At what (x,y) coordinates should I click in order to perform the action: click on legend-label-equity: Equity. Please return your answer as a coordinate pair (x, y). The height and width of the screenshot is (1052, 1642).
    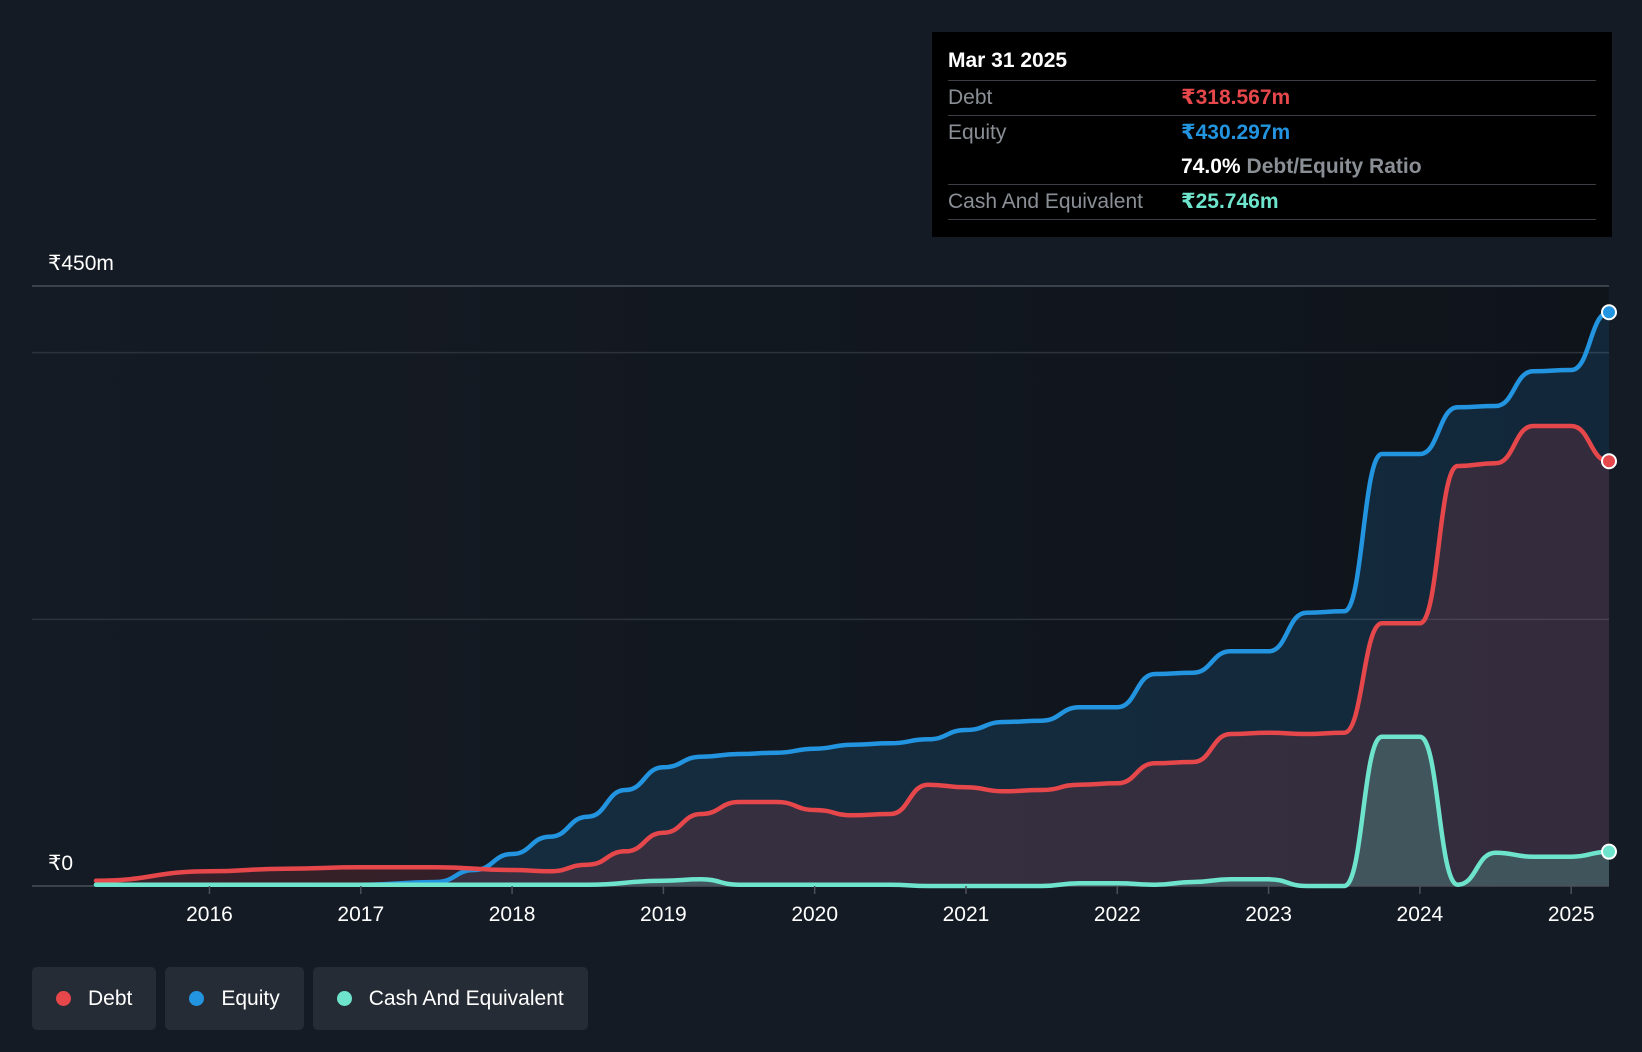
    Looking at the image, I should click on (250, 998).